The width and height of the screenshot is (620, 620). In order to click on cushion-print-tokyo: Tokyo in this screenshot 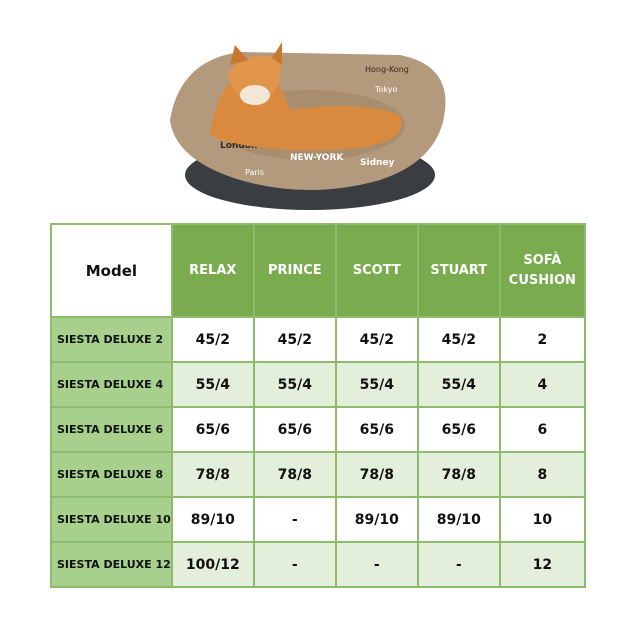, I will do `click(386, 89)`.